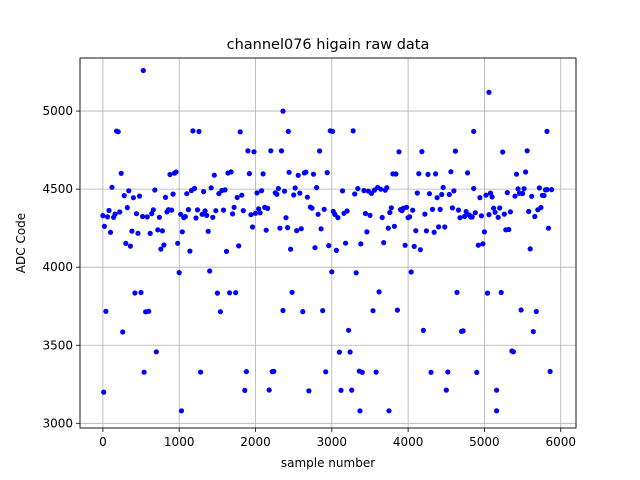 The width and height of the screenshot is (640, 480). I want to click on x-tick-label: 0, so click(103, 442).